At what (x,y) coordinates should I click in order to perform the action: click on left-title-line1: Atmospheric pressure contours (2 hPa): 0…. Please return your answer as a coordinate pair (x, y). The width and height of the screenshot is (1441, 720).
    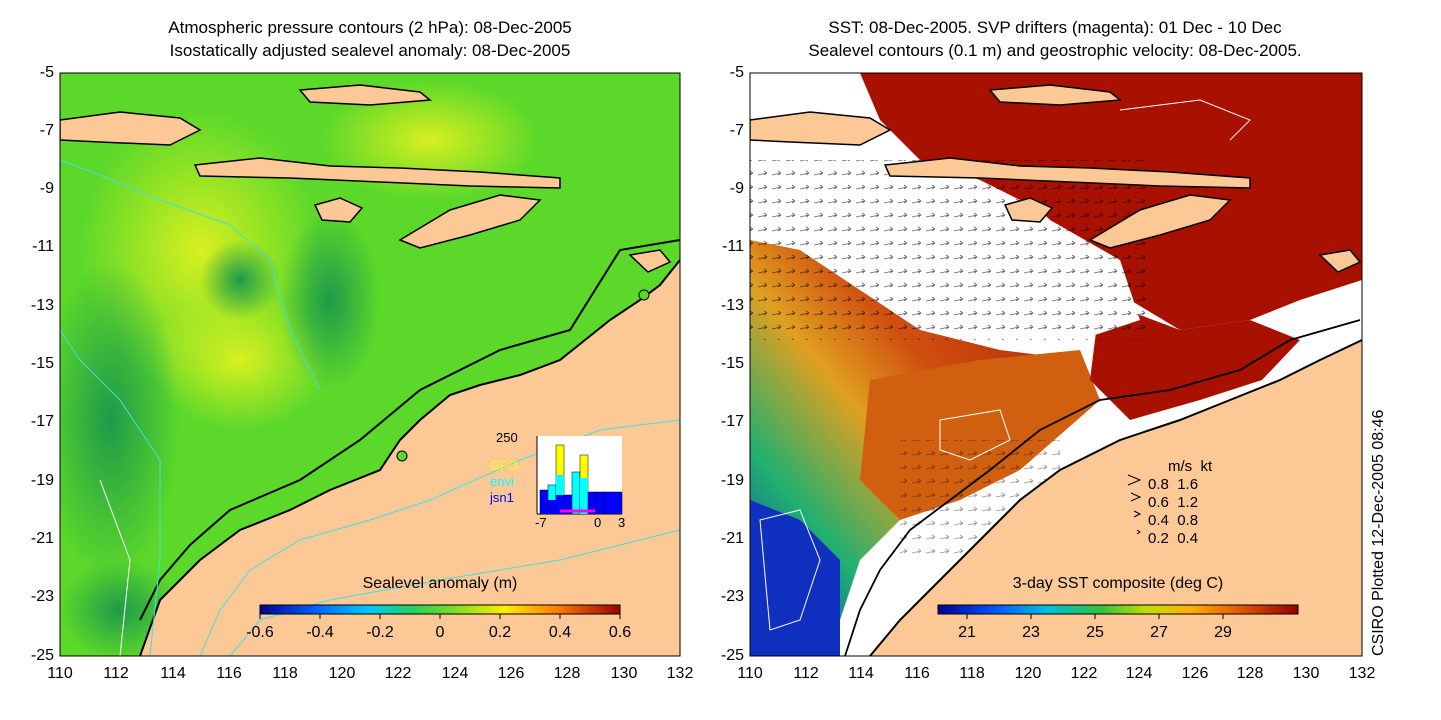
    Looking at the image, I should click on (370, 27).